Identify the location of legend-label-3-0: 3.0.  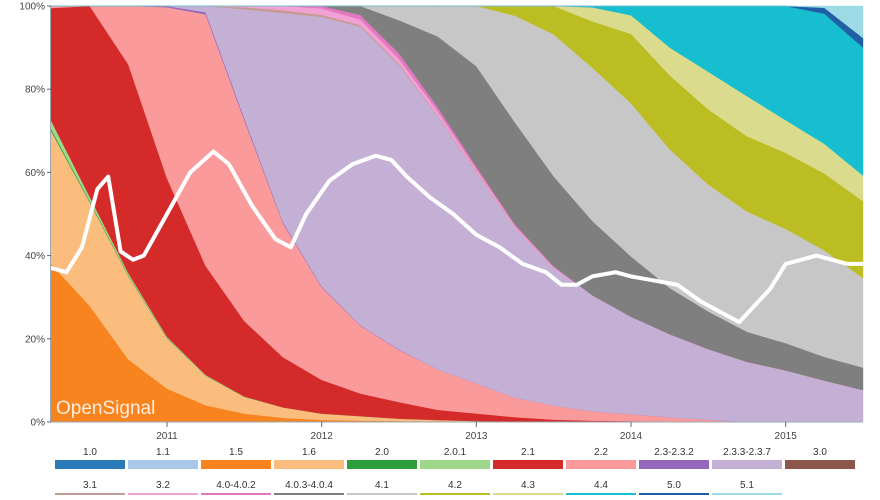
(820, 452).